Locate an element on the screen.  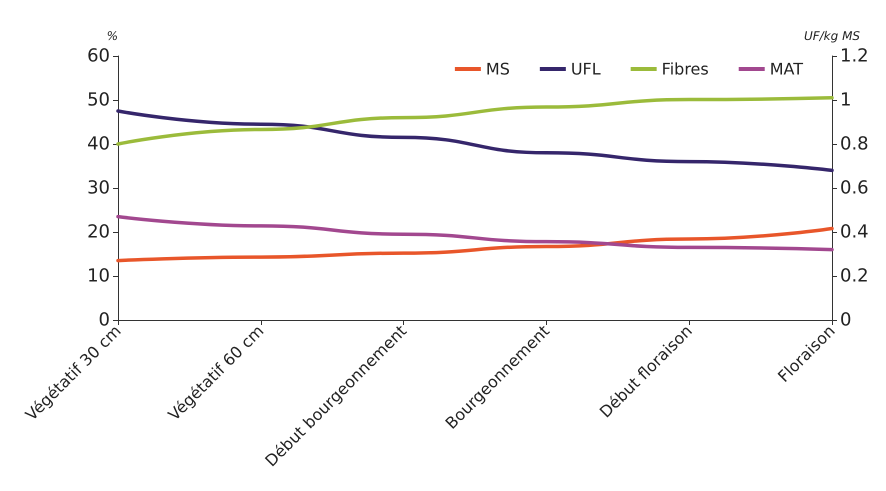
legend-label: Fibres is located at coordinates (685, 69).